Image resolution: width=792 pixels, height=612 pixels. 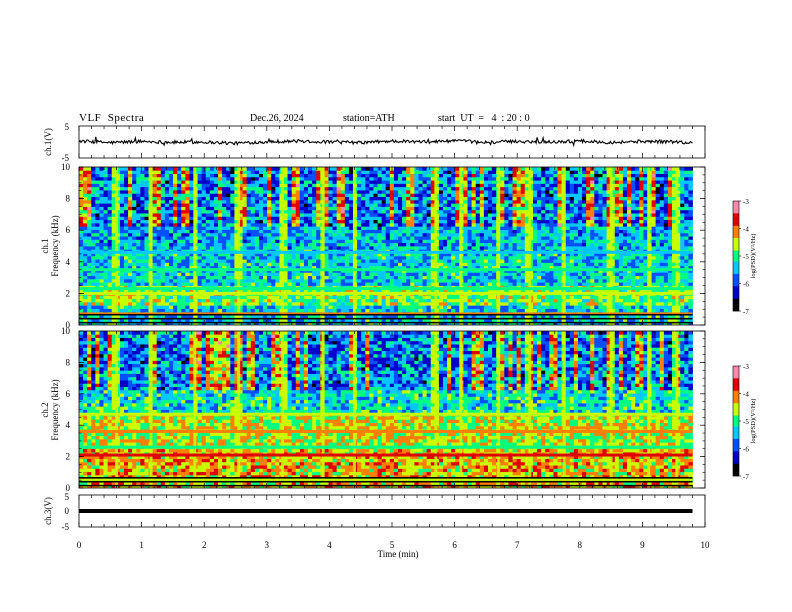 I want to click on xtick-label: 0, so click(x=79, y=545).